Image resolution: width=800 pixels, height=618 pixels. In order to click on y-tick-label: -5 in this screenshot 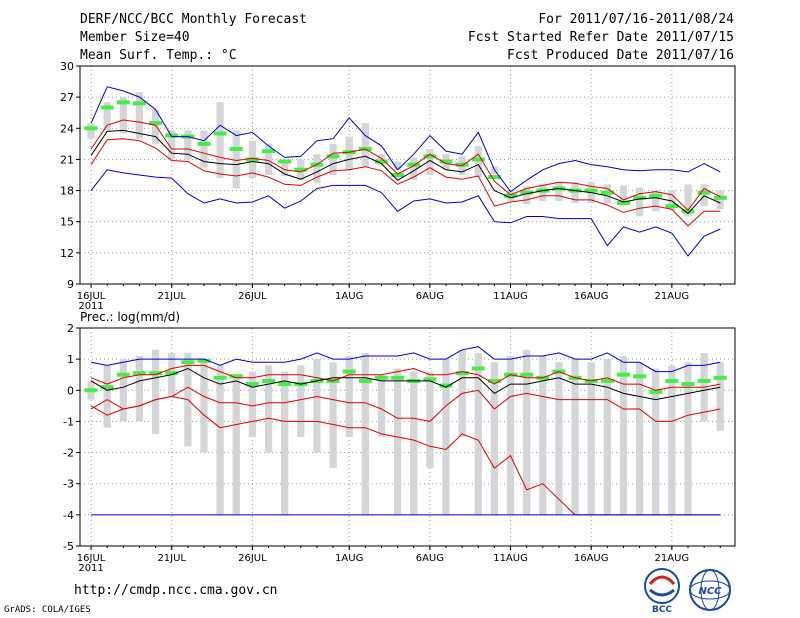, I will do `click(68, 546)`.